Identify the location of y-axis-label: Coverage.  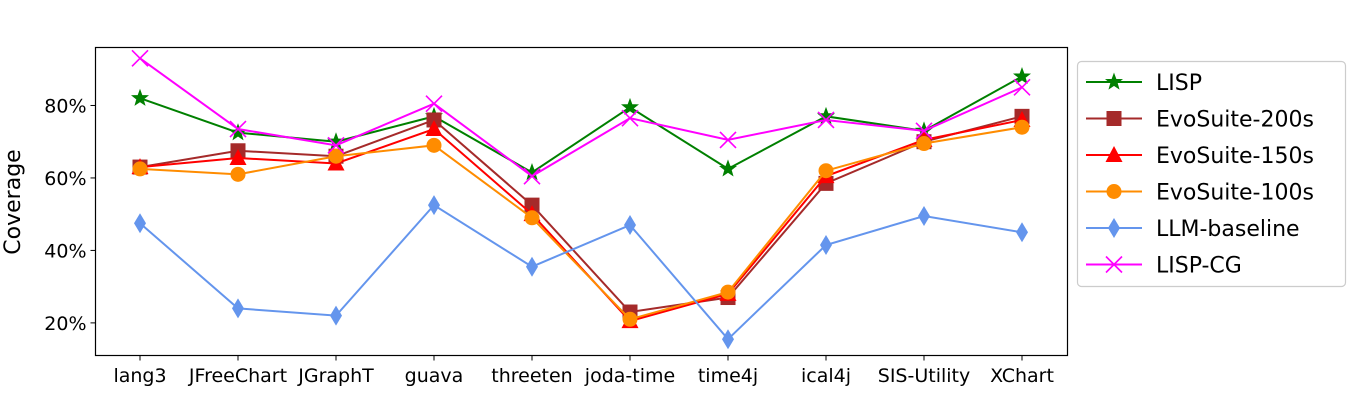
(13, 201).